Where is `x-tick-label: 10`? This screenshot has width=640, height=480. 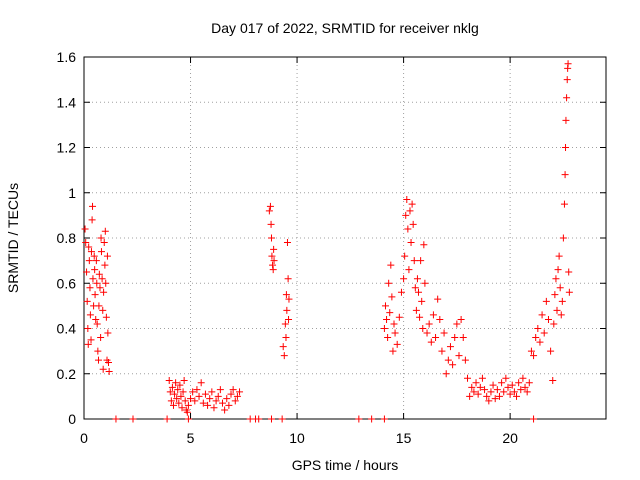
x-tick-label: 10 is located at coordinates (297, 438).